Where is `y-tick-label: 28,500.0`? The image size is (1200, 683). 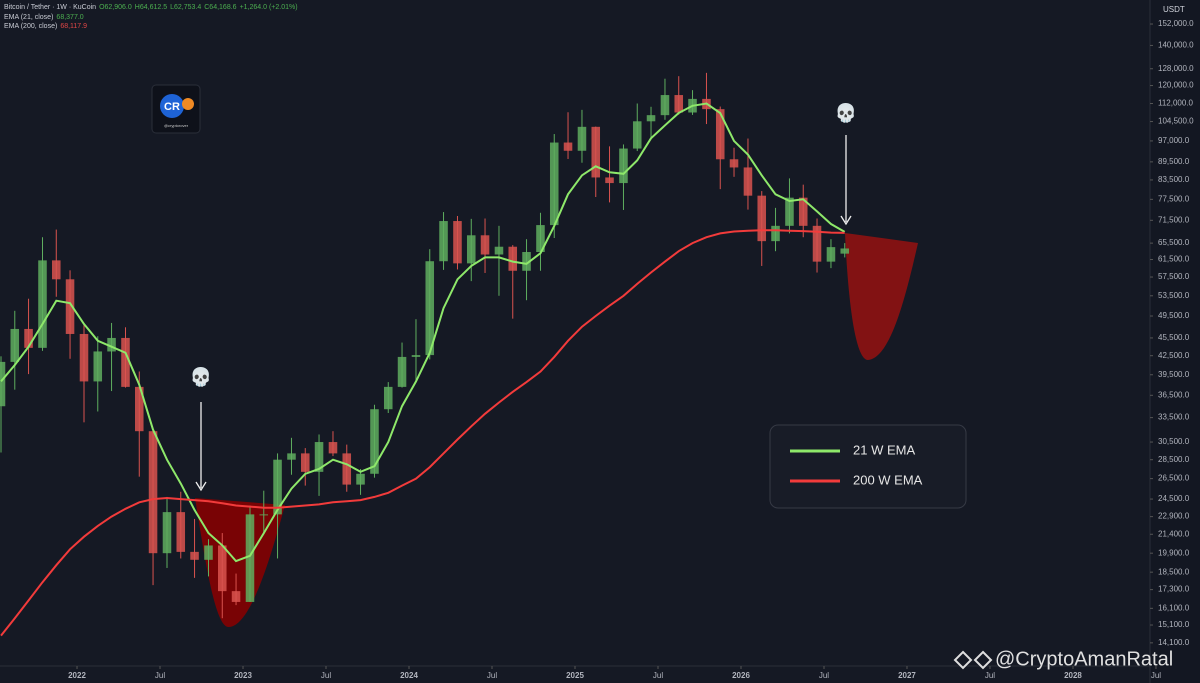 y-tick-label: 28,500.0 is located at coordinates (1174, 459).